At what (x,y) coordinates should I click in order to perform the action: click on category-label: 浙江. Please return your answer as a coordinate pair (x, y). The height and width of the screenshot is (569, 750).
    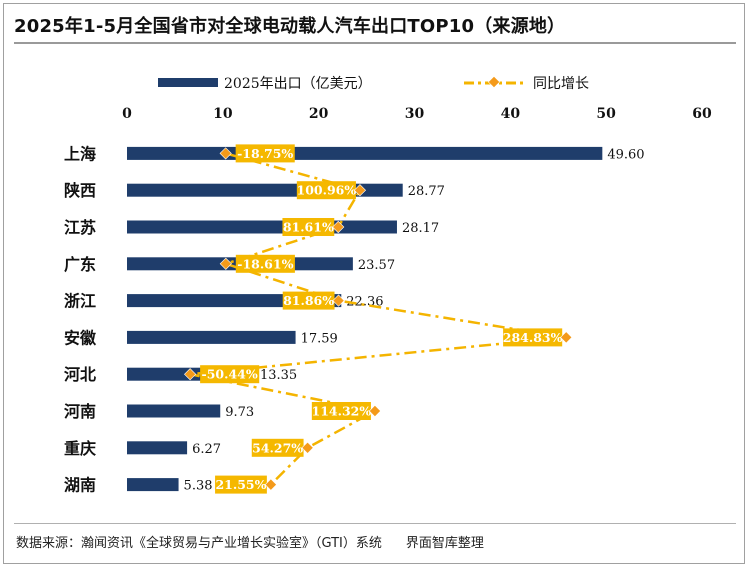
    Looking at the image, I should click on (80, 301).